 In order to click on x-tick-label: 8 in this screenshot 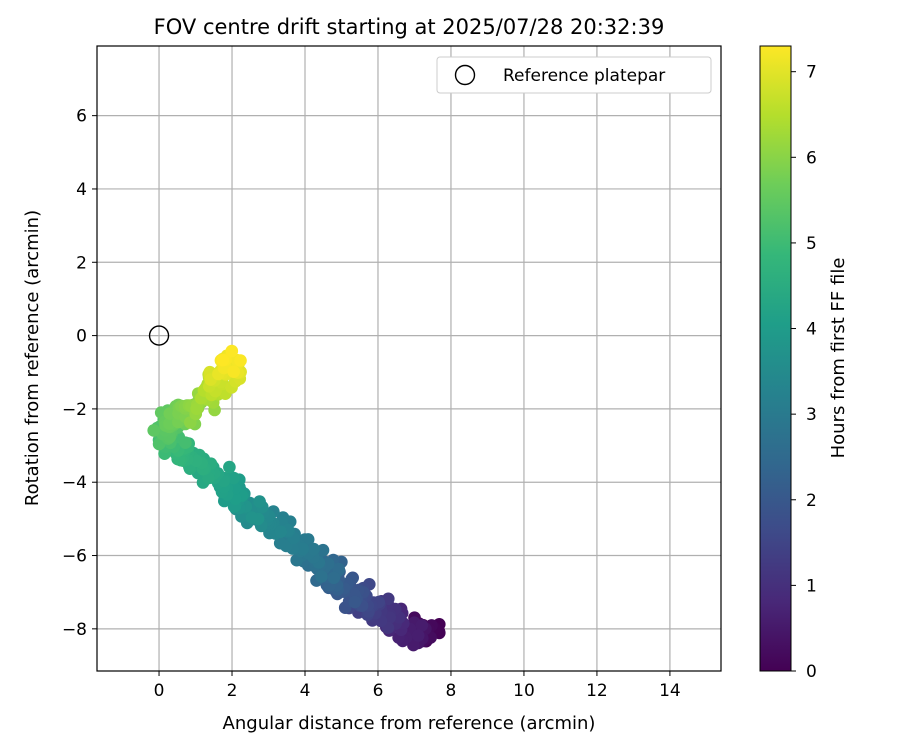, I will do `click(451, 691)`.